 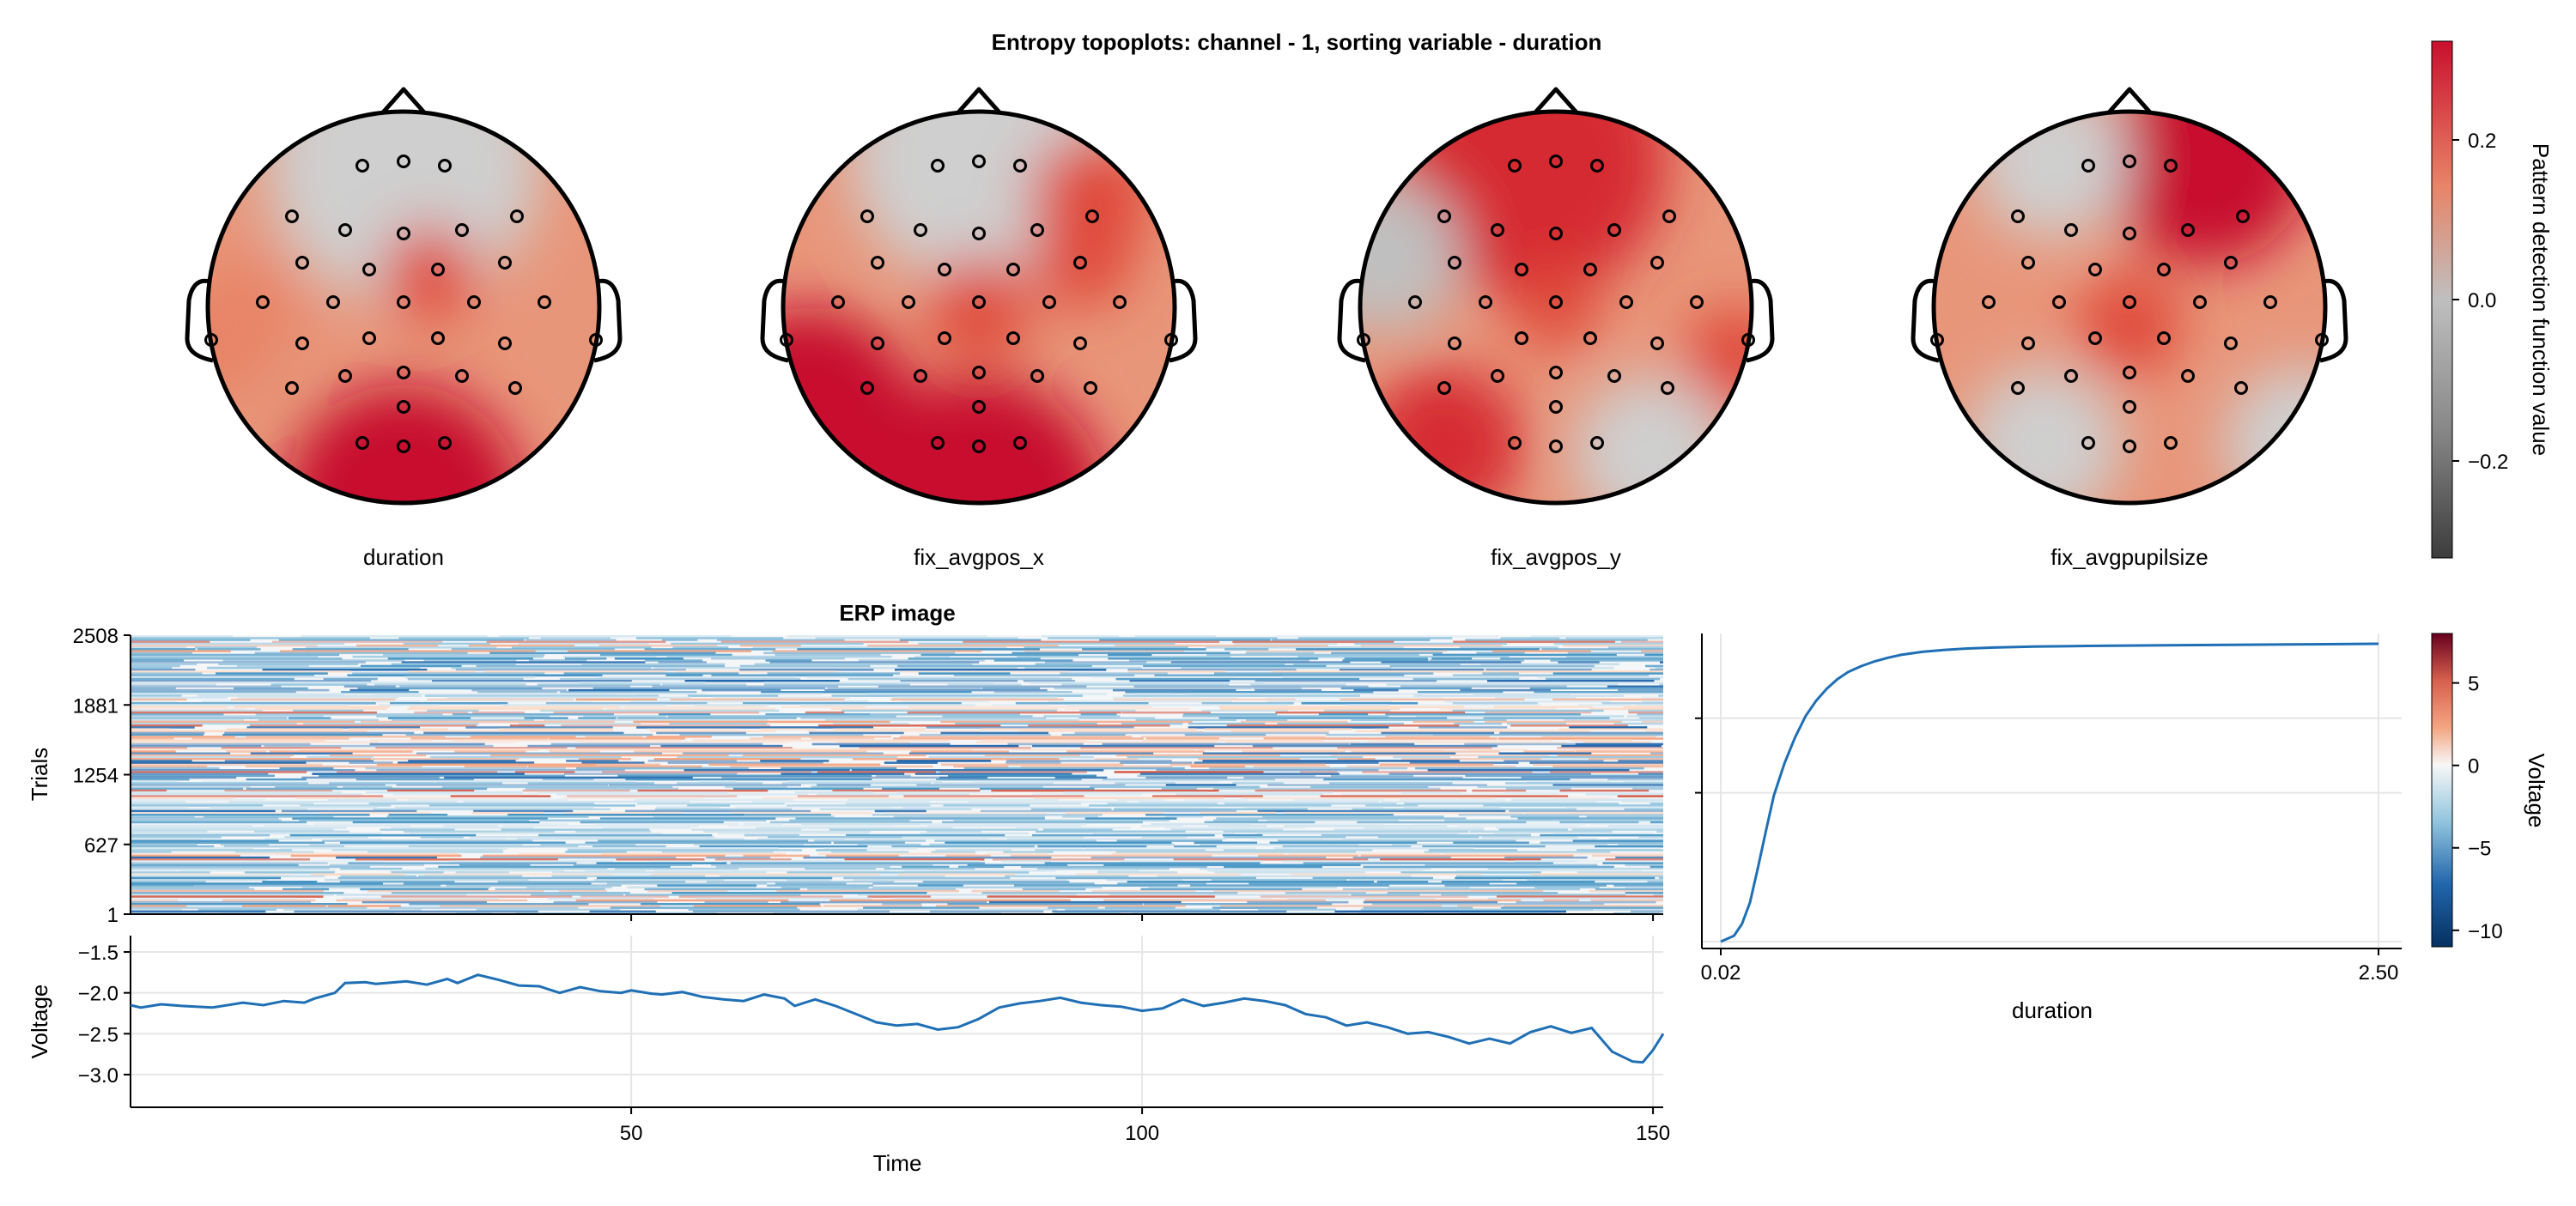 I want to click on topo-colorbar-tick: 0.0, so click(x=2482, y=300).